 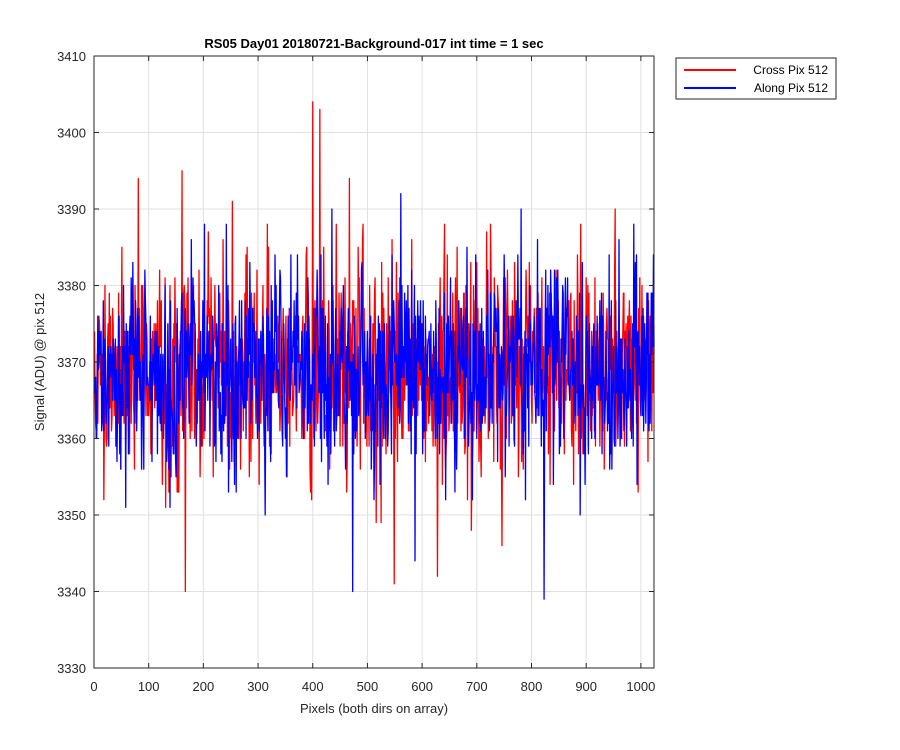 What do you see at coordinates (258, 686) in the screenshot?
I see `x-tick-label: 300` at bounding box center [258, 686].